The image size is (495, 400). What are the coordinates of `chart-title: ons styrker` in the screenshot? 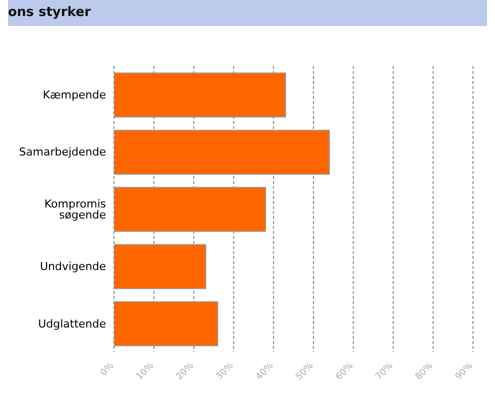 It's located at (247, 13).